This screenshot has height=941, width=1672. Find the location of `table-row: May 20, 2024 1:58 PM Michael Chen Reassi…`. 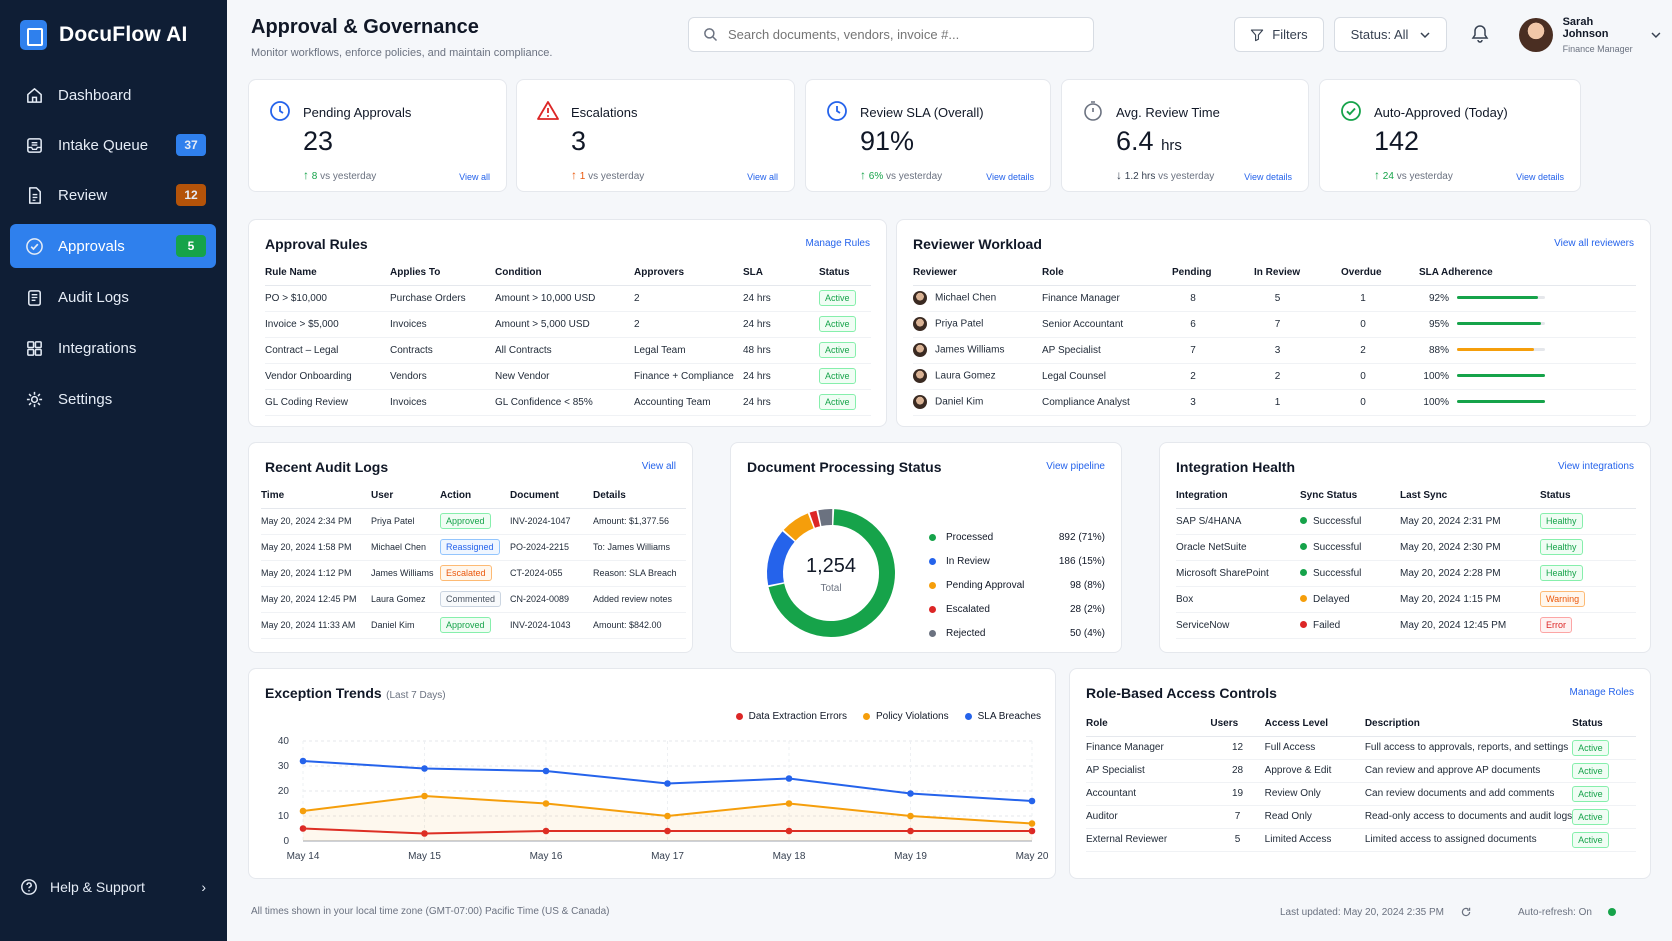

table-row: May 20, 2024 1:58 PM Michael Chen Reassi… is located at coordinates (473, 547).